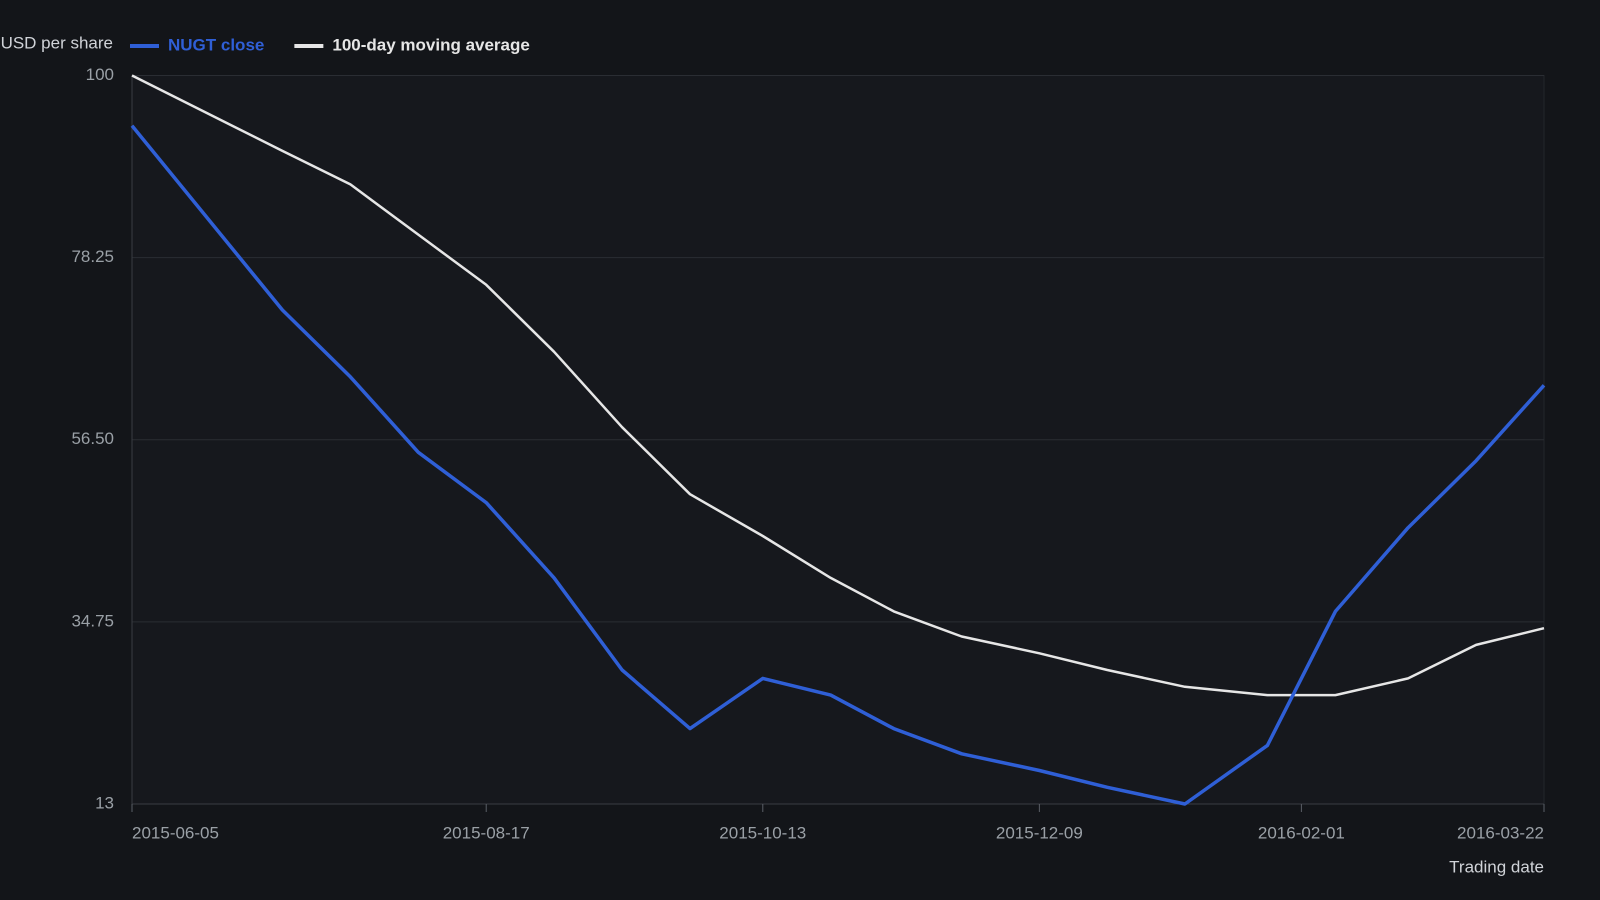 Image resolution: width=1600 pixels, height=900 pixels. Describe the element at coordinates (175, 832) in the screenshot. I see `x-tick-label: 2015-06-05` at that location.